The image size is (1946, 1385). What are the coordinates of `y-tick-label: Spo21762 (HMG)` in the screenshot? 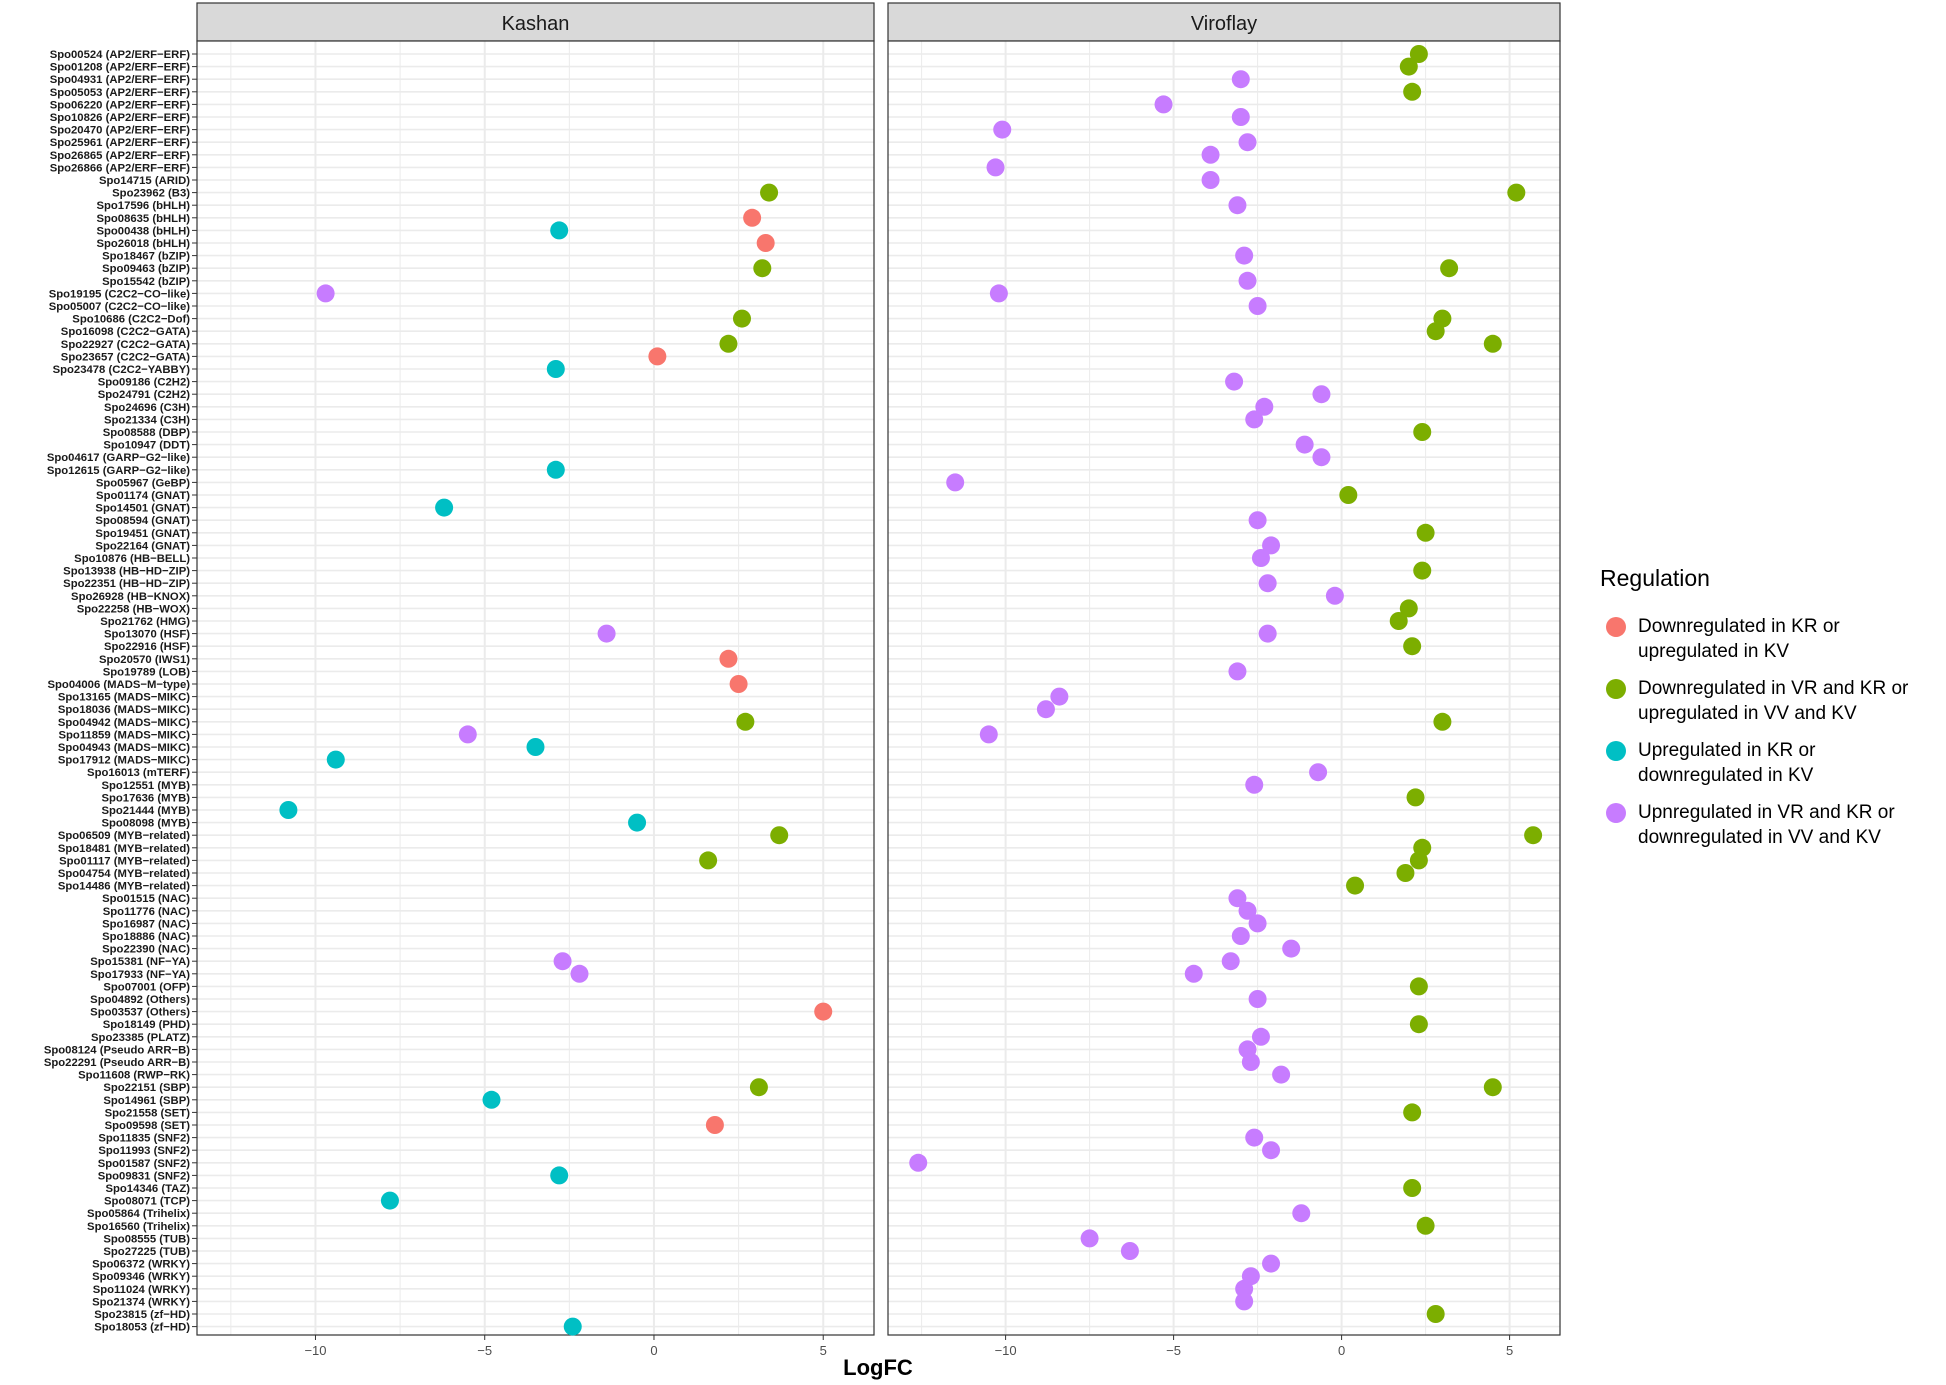 It's located at (145, 622).